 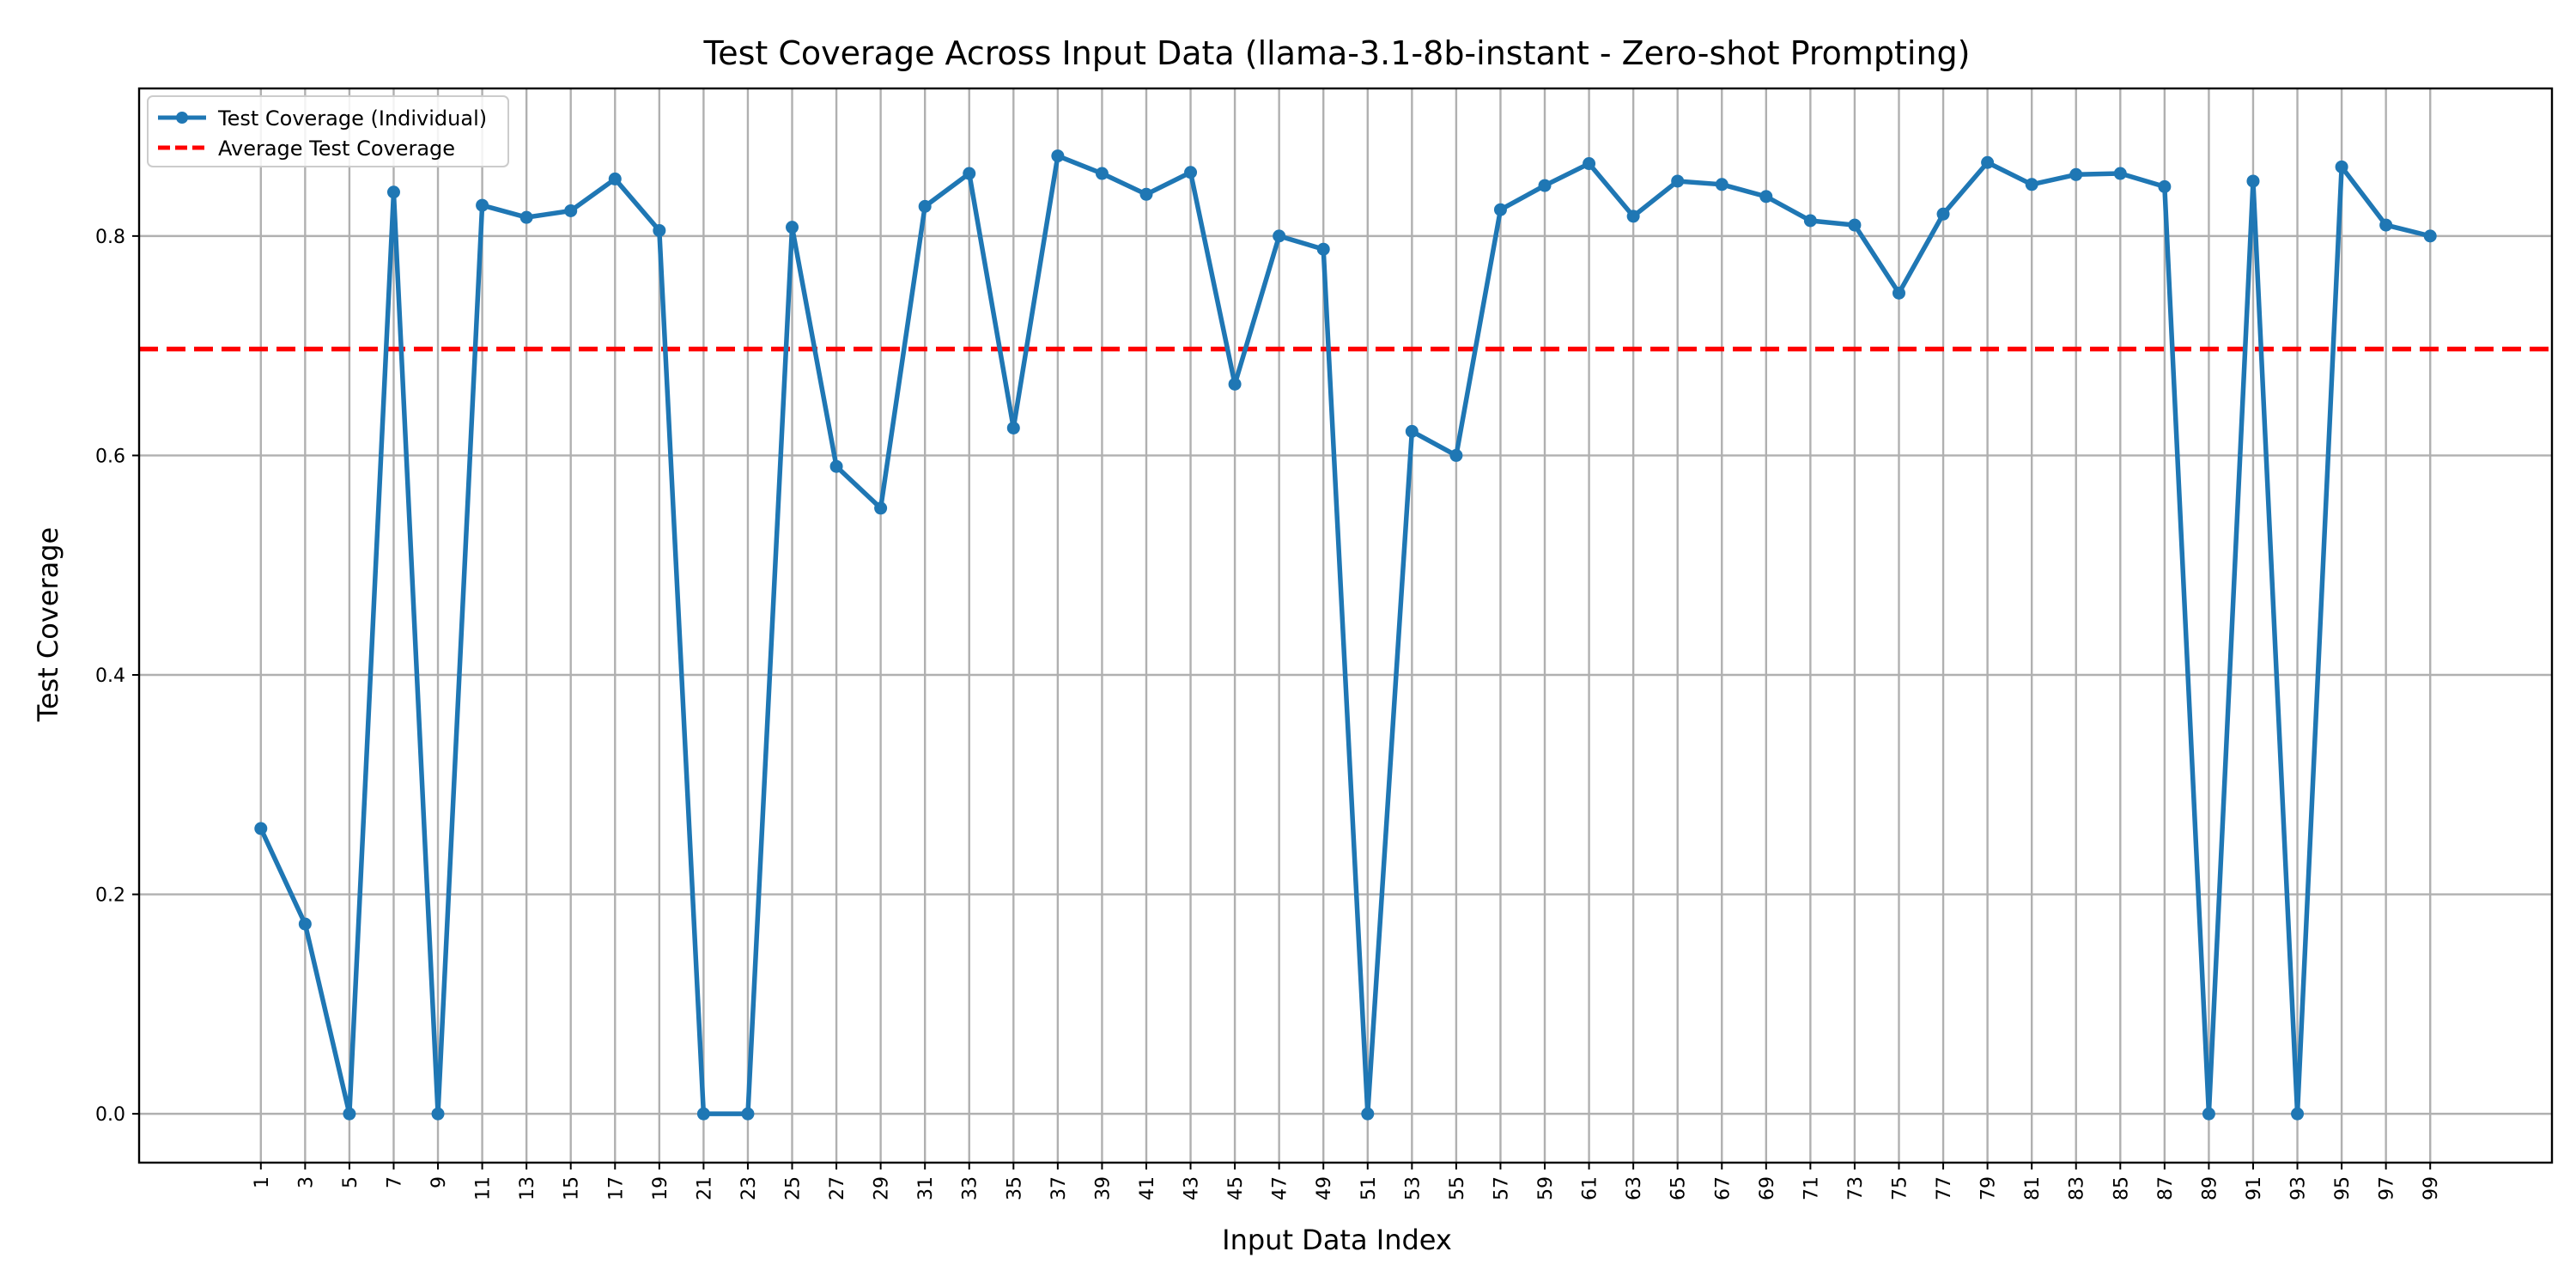 I want to click on x-tick-label: 1, so click(x=262, y=1182).